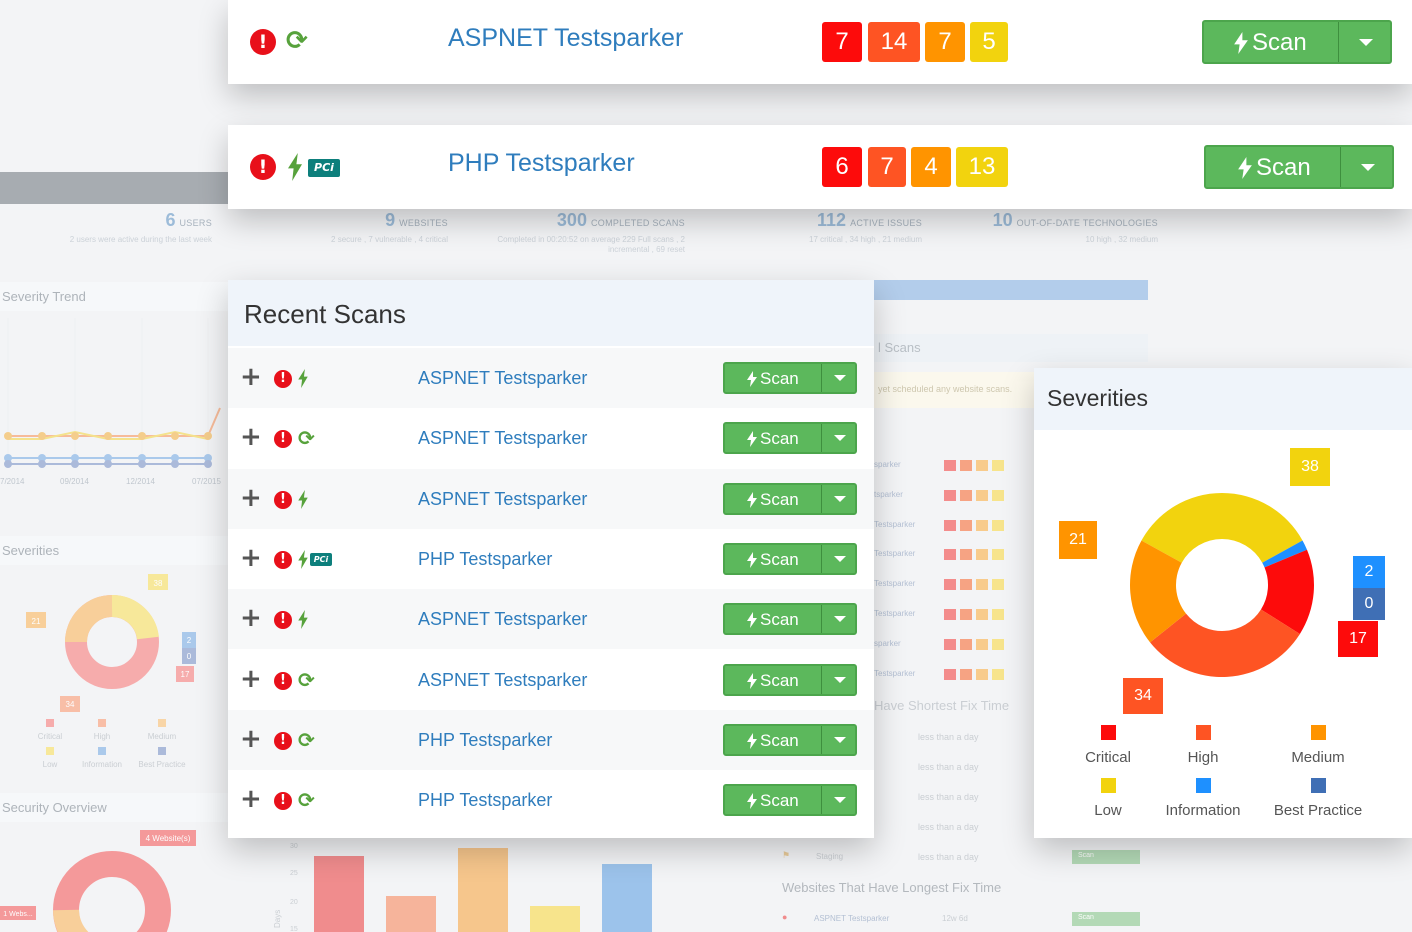  What do you see at coordinates (842, 167) in the screenshot?
I see `count-critical: 6` at bounding box center [842, 167].